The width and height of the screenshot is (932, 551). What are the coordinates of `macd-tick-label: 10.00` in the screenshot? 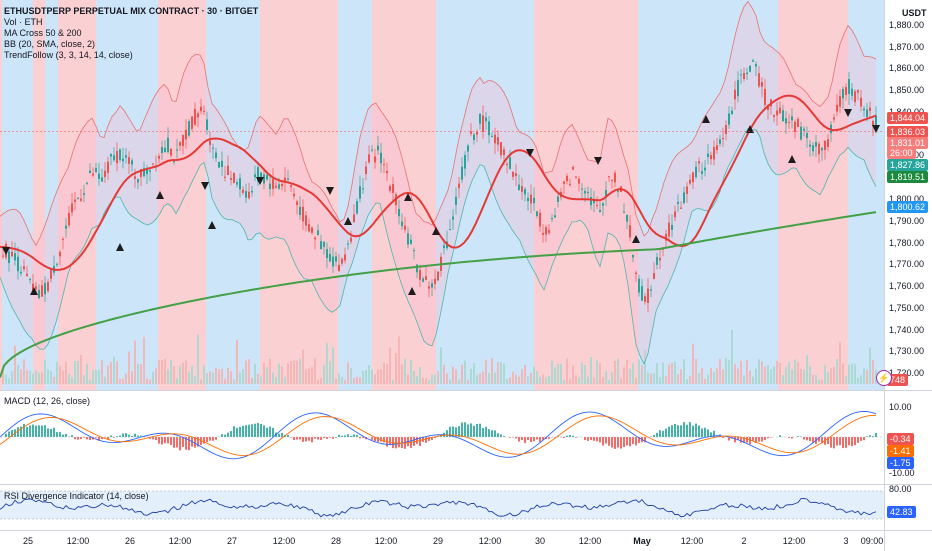 It's located at (900, 407).